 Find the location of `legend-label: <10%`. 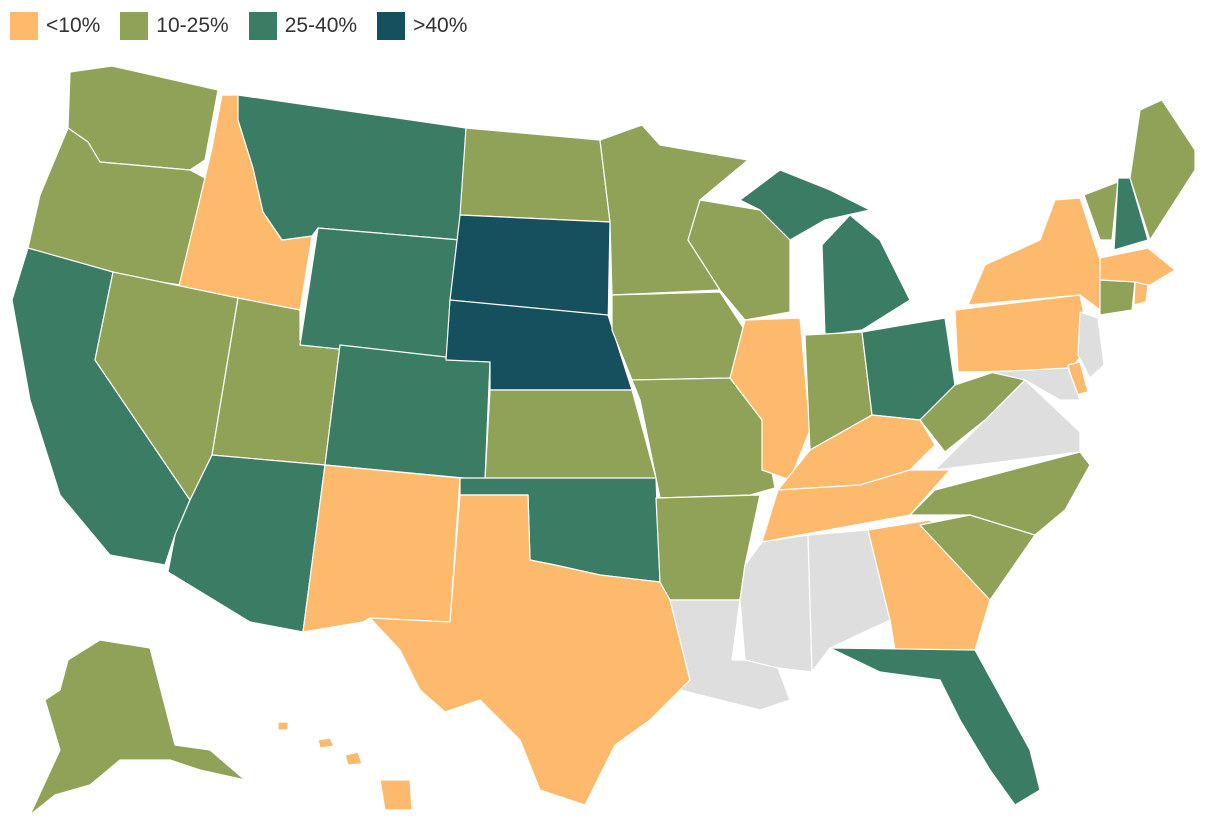

legend-label: <10% is located at coordinates (73, 25).